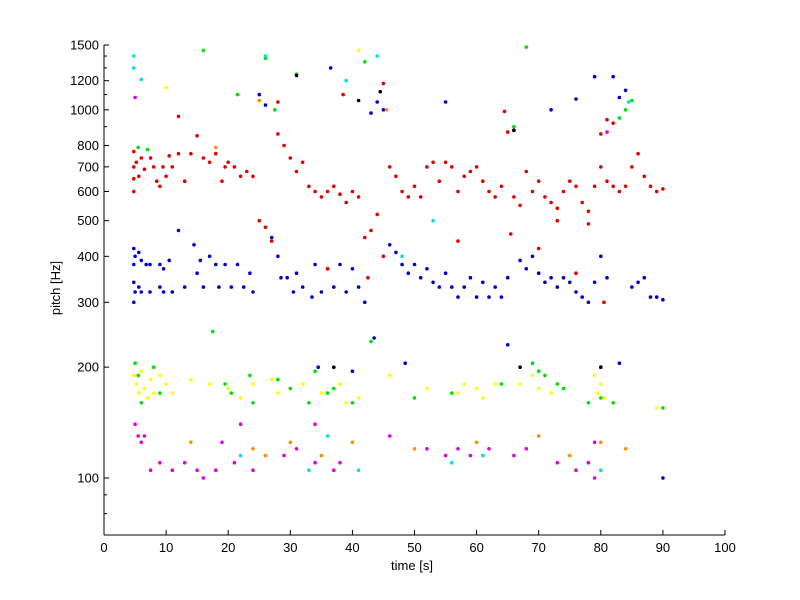  What do you see at coordinates (88, 145) in the screenshot?
I see `y-tick-label: 800` at bounding box center [88, 145].